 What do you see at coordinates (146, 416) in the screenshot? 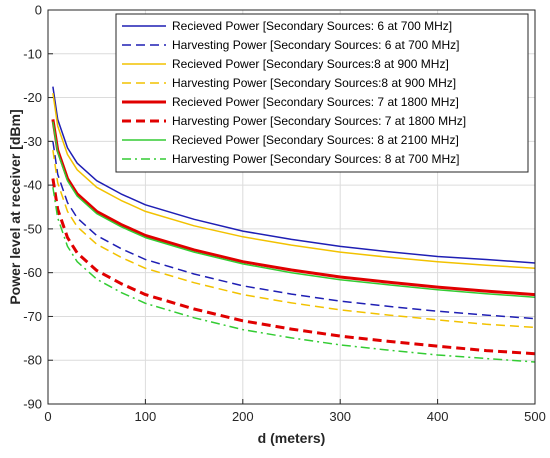
I see `x-tick-label: 100` at bounding box center [146, 416].